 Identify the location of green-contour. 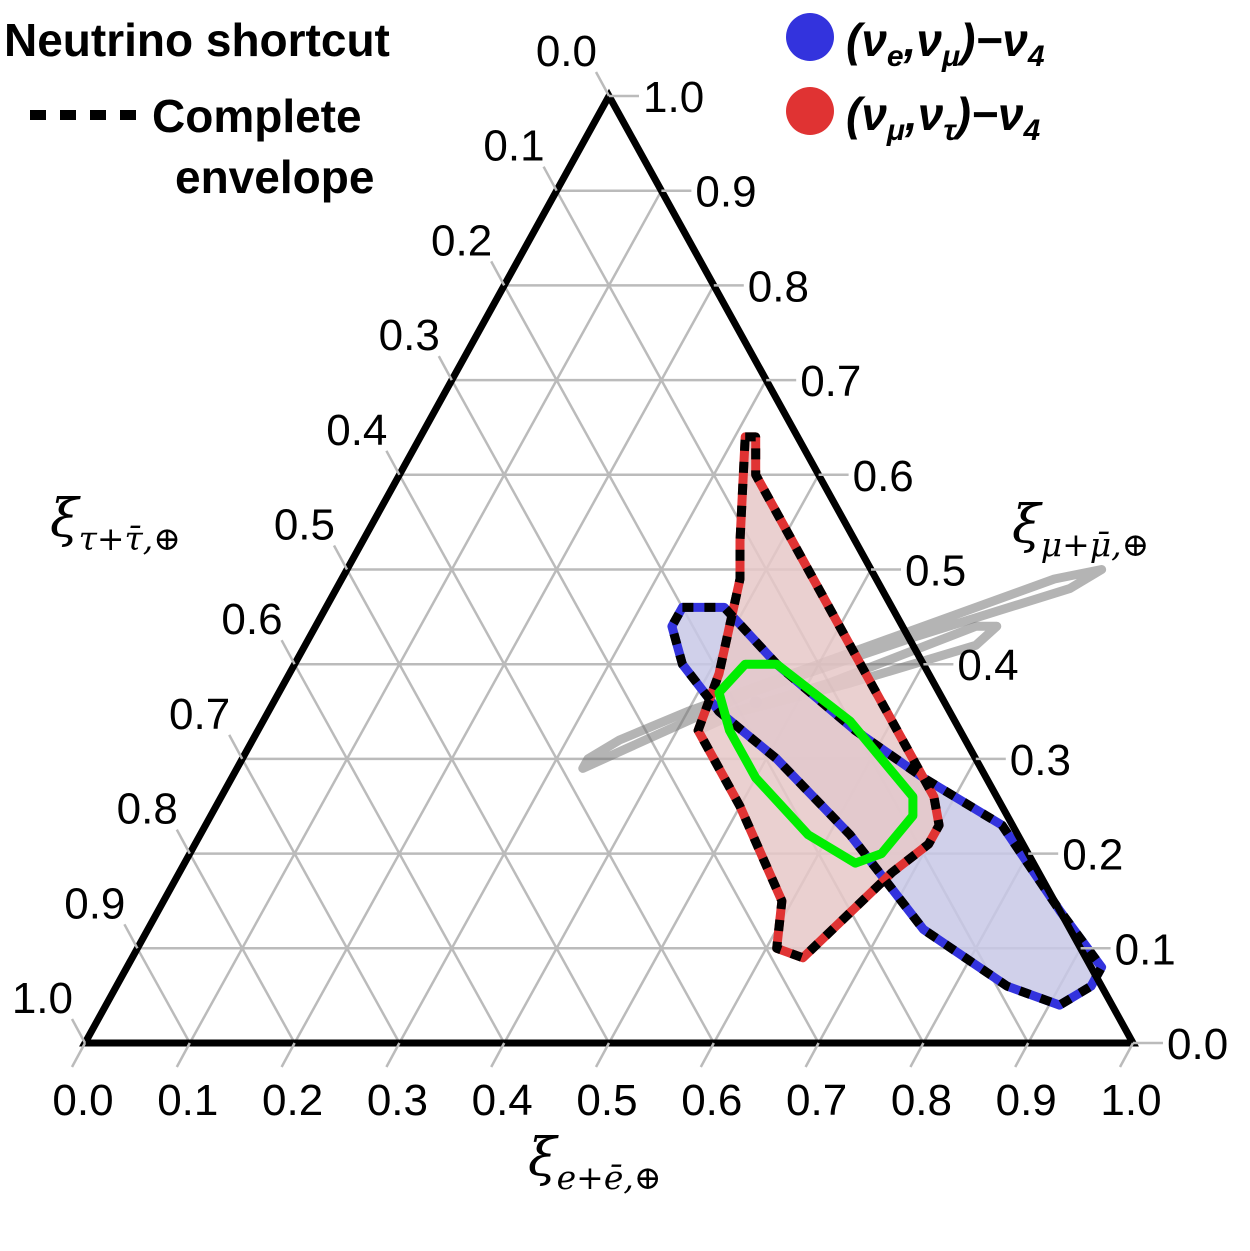
(816, 763).